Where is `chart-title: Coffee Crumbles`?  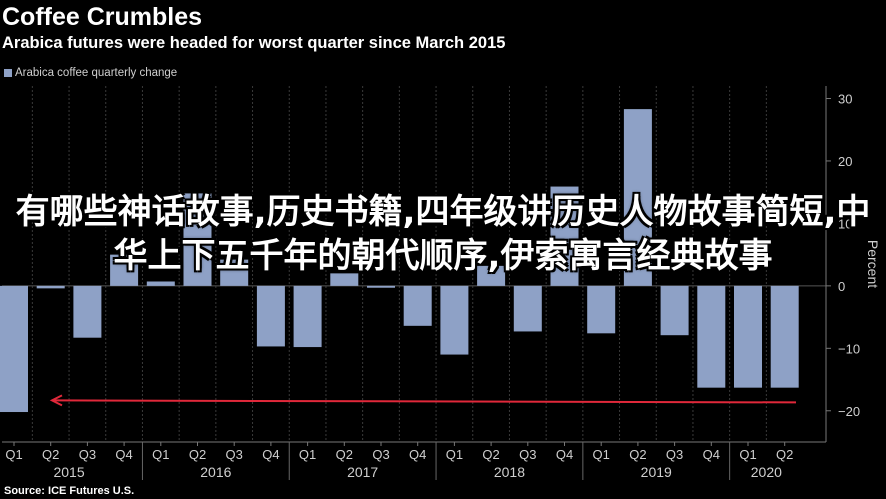 chart-title: Coffee Crumbles is located at coordinates (102, 17).